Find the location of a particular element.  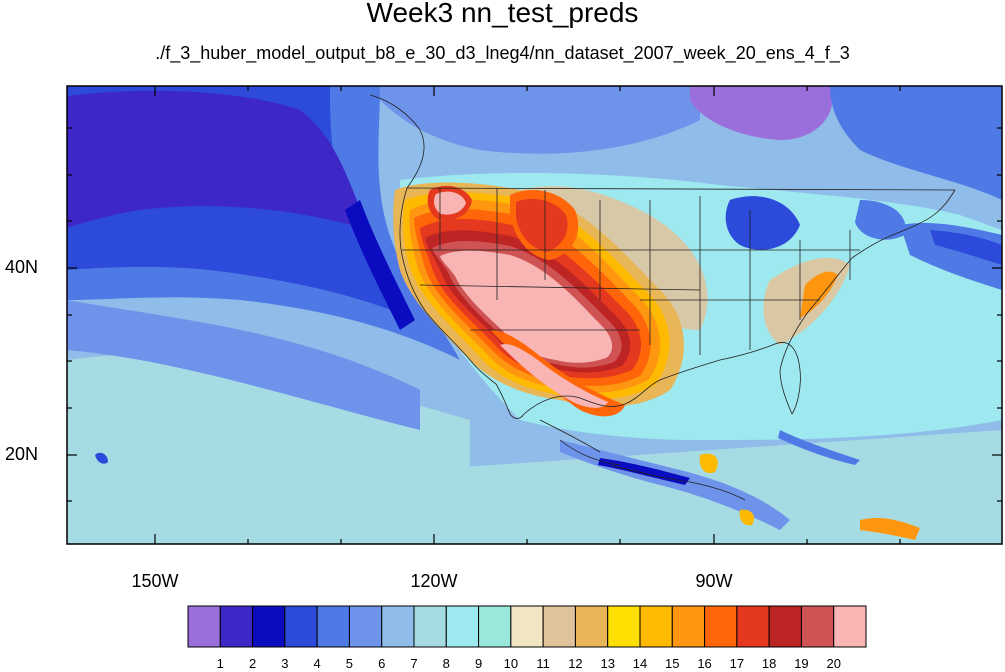

lat-label-20n: 20N is located at coordinates (22, 454).